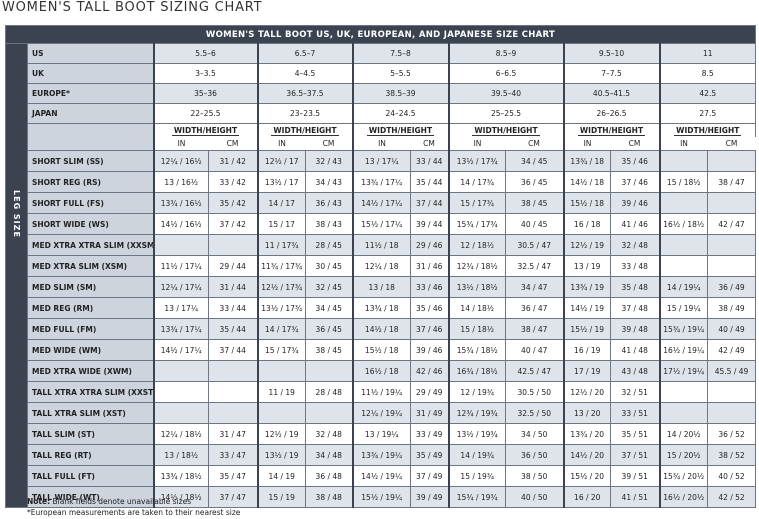 This screenshot has width=759, height=519. What do you see at coordinates (180, 266) in the screenshot?
I see `measure-cell: 11½ / 17¼` at bounding box center [180, 266].